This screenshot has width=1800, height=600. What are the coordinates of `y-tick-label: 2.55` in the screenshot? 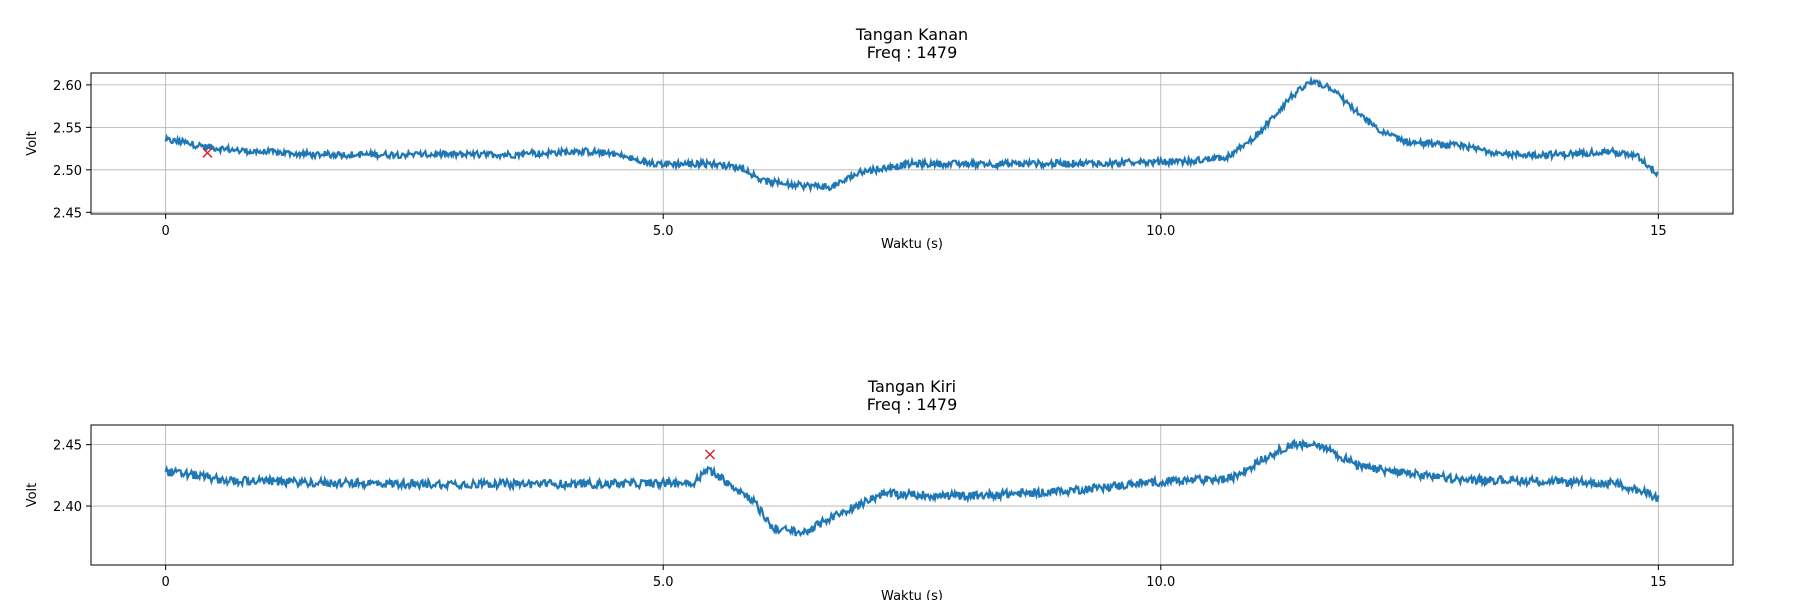 It's located at (67, 128).